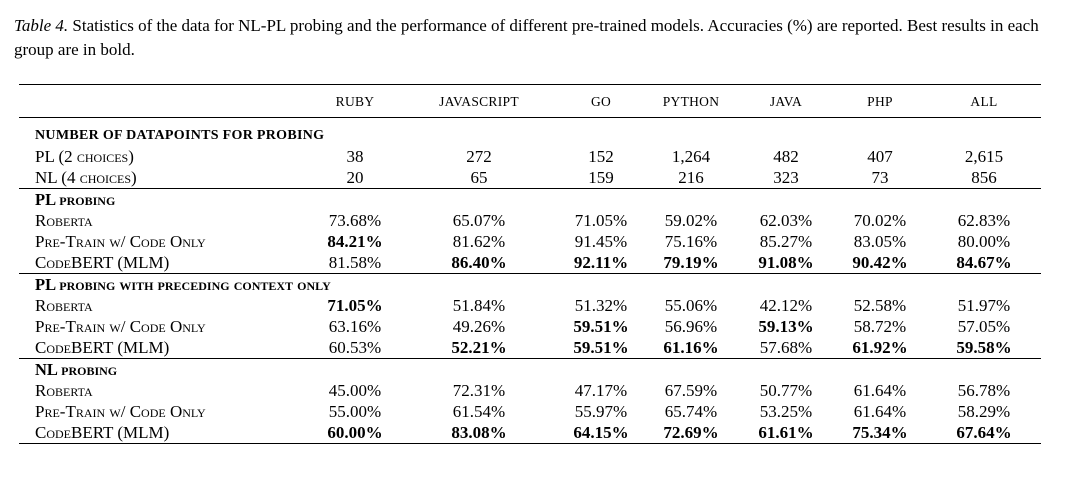 This screenshot has width=1080, height=479. I want to click on column-header: JAVA, so click(786, 101).